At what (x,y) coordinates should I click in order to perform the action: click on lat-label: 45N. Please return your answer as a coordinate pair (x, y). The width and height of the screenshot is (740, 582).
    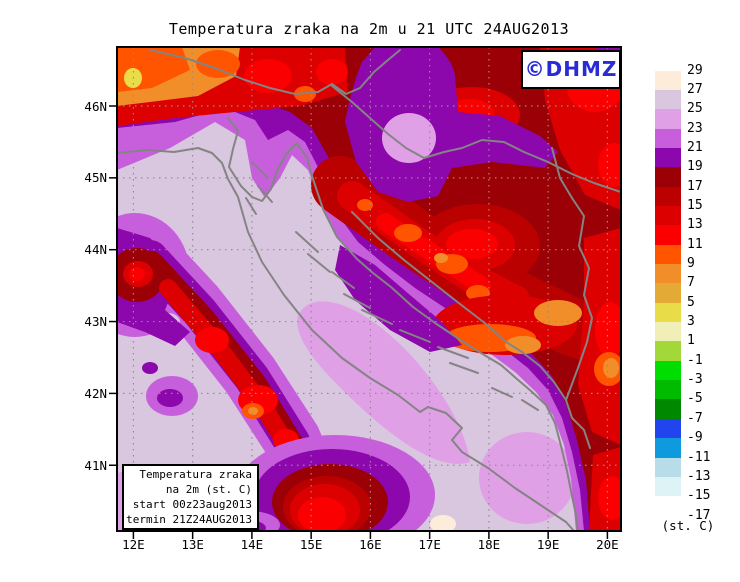
    Looking at the image, I should click on (95, 178).